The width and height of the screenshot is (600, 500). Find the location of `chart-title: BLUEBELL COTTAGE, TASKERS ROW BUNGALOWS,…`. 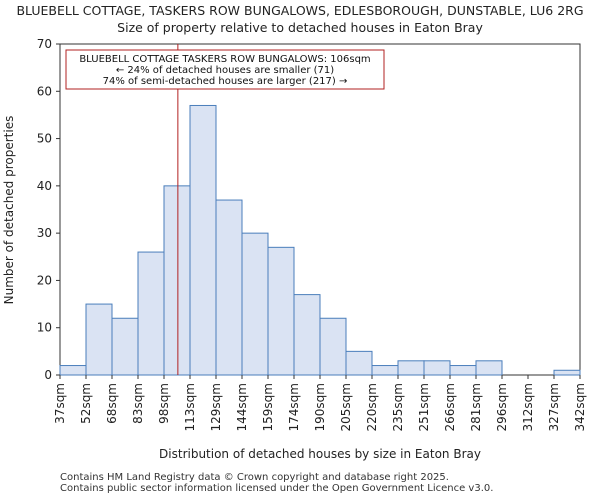

chart-title: BLUEBELL COTTAGE, TASKERS ROW BUNGALOWS,… is located at coordinates (300, 10).